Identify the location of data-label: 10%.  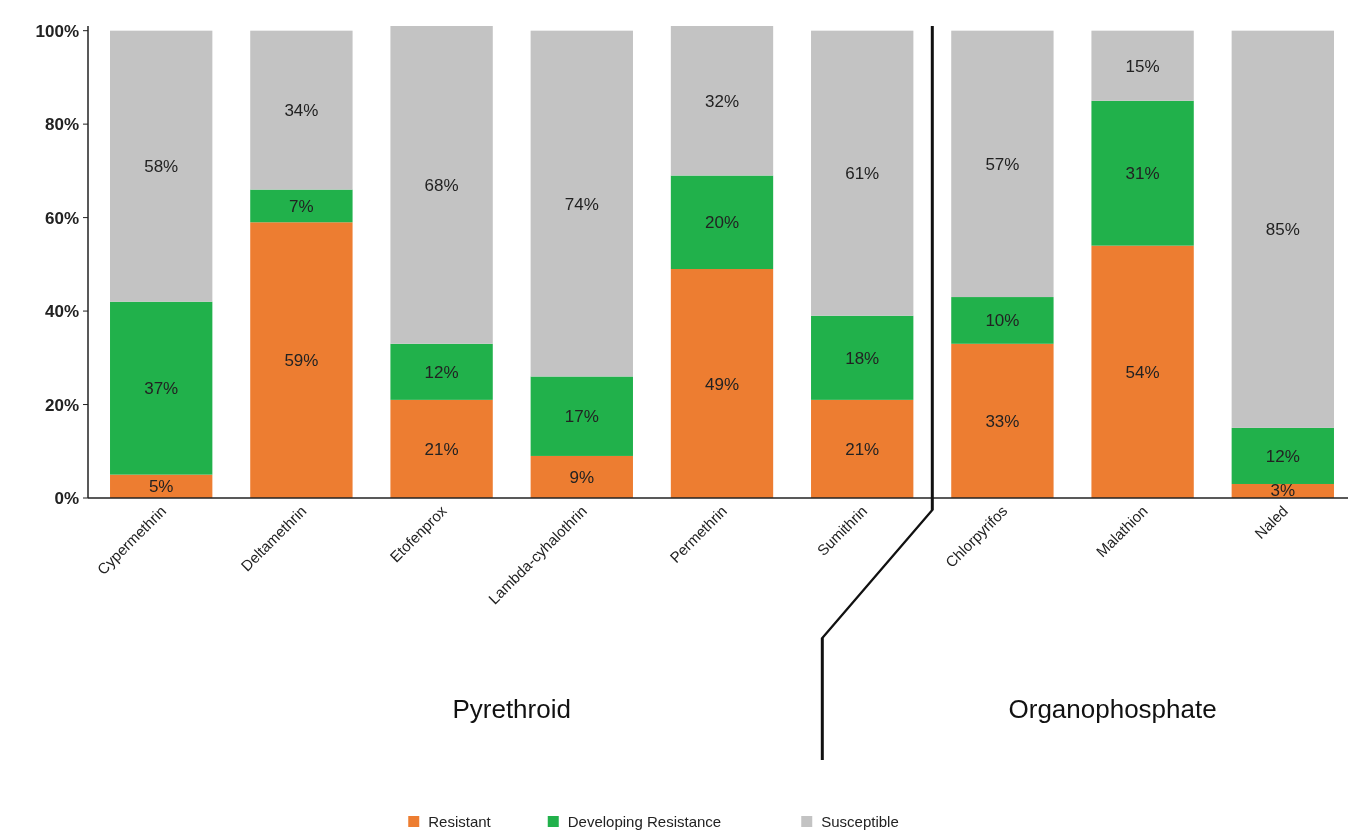
(1002, 321).